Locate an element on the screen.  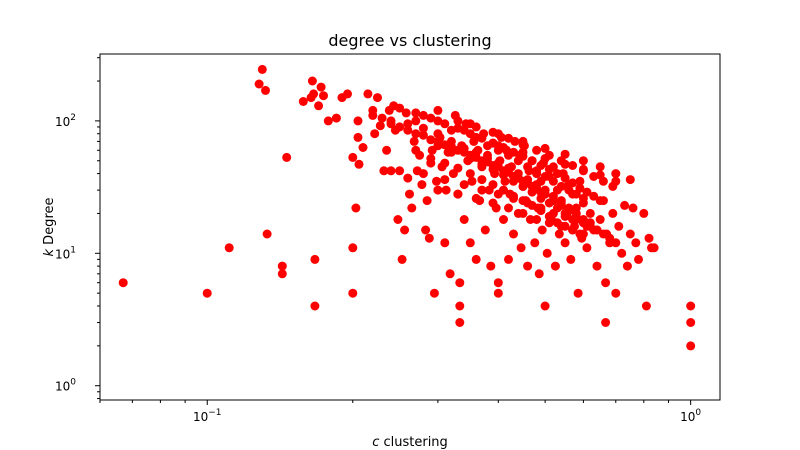
y-axis-label-var: k is located at coordinates (49, 252).